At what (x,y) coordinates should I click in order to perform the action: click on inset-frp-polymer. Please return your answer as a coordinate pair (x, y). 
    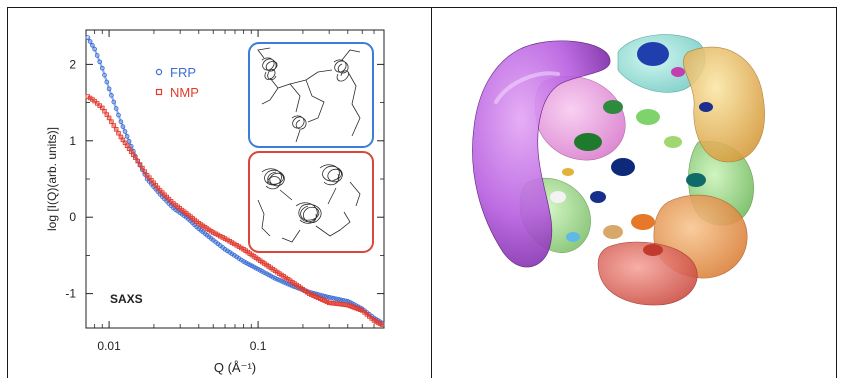
    Looking at the image, I should click on (311, 95).